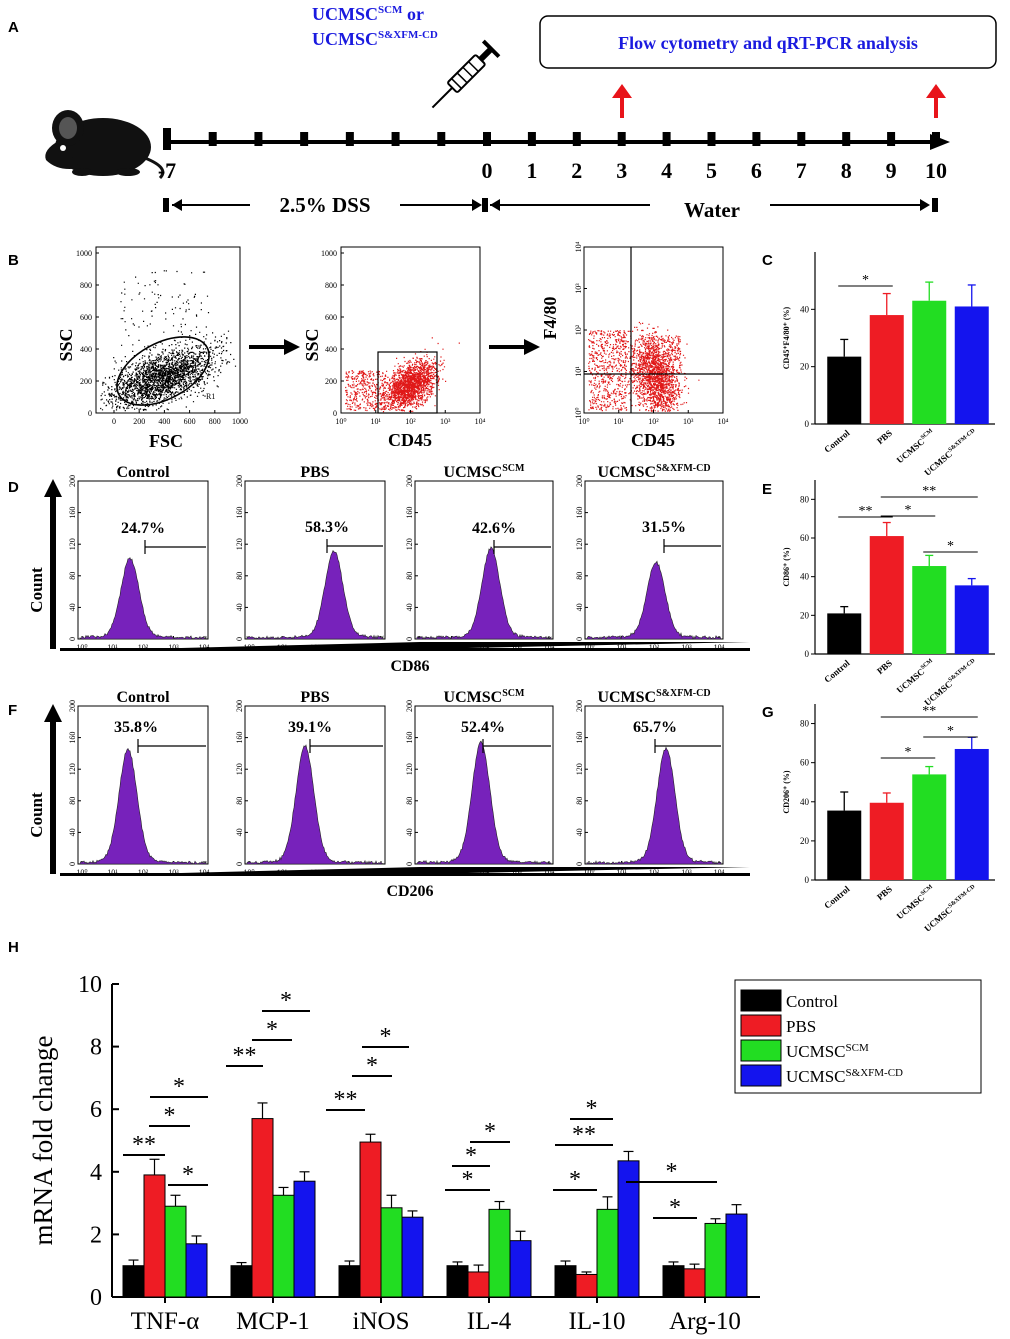 Image resolution: width=1010 pixels, height=1339 pixels. Describe the element at coordinates (87, 333) in the screenshot. I see `yticks-plot1: 0 200 400 600 800 1000` at that location.